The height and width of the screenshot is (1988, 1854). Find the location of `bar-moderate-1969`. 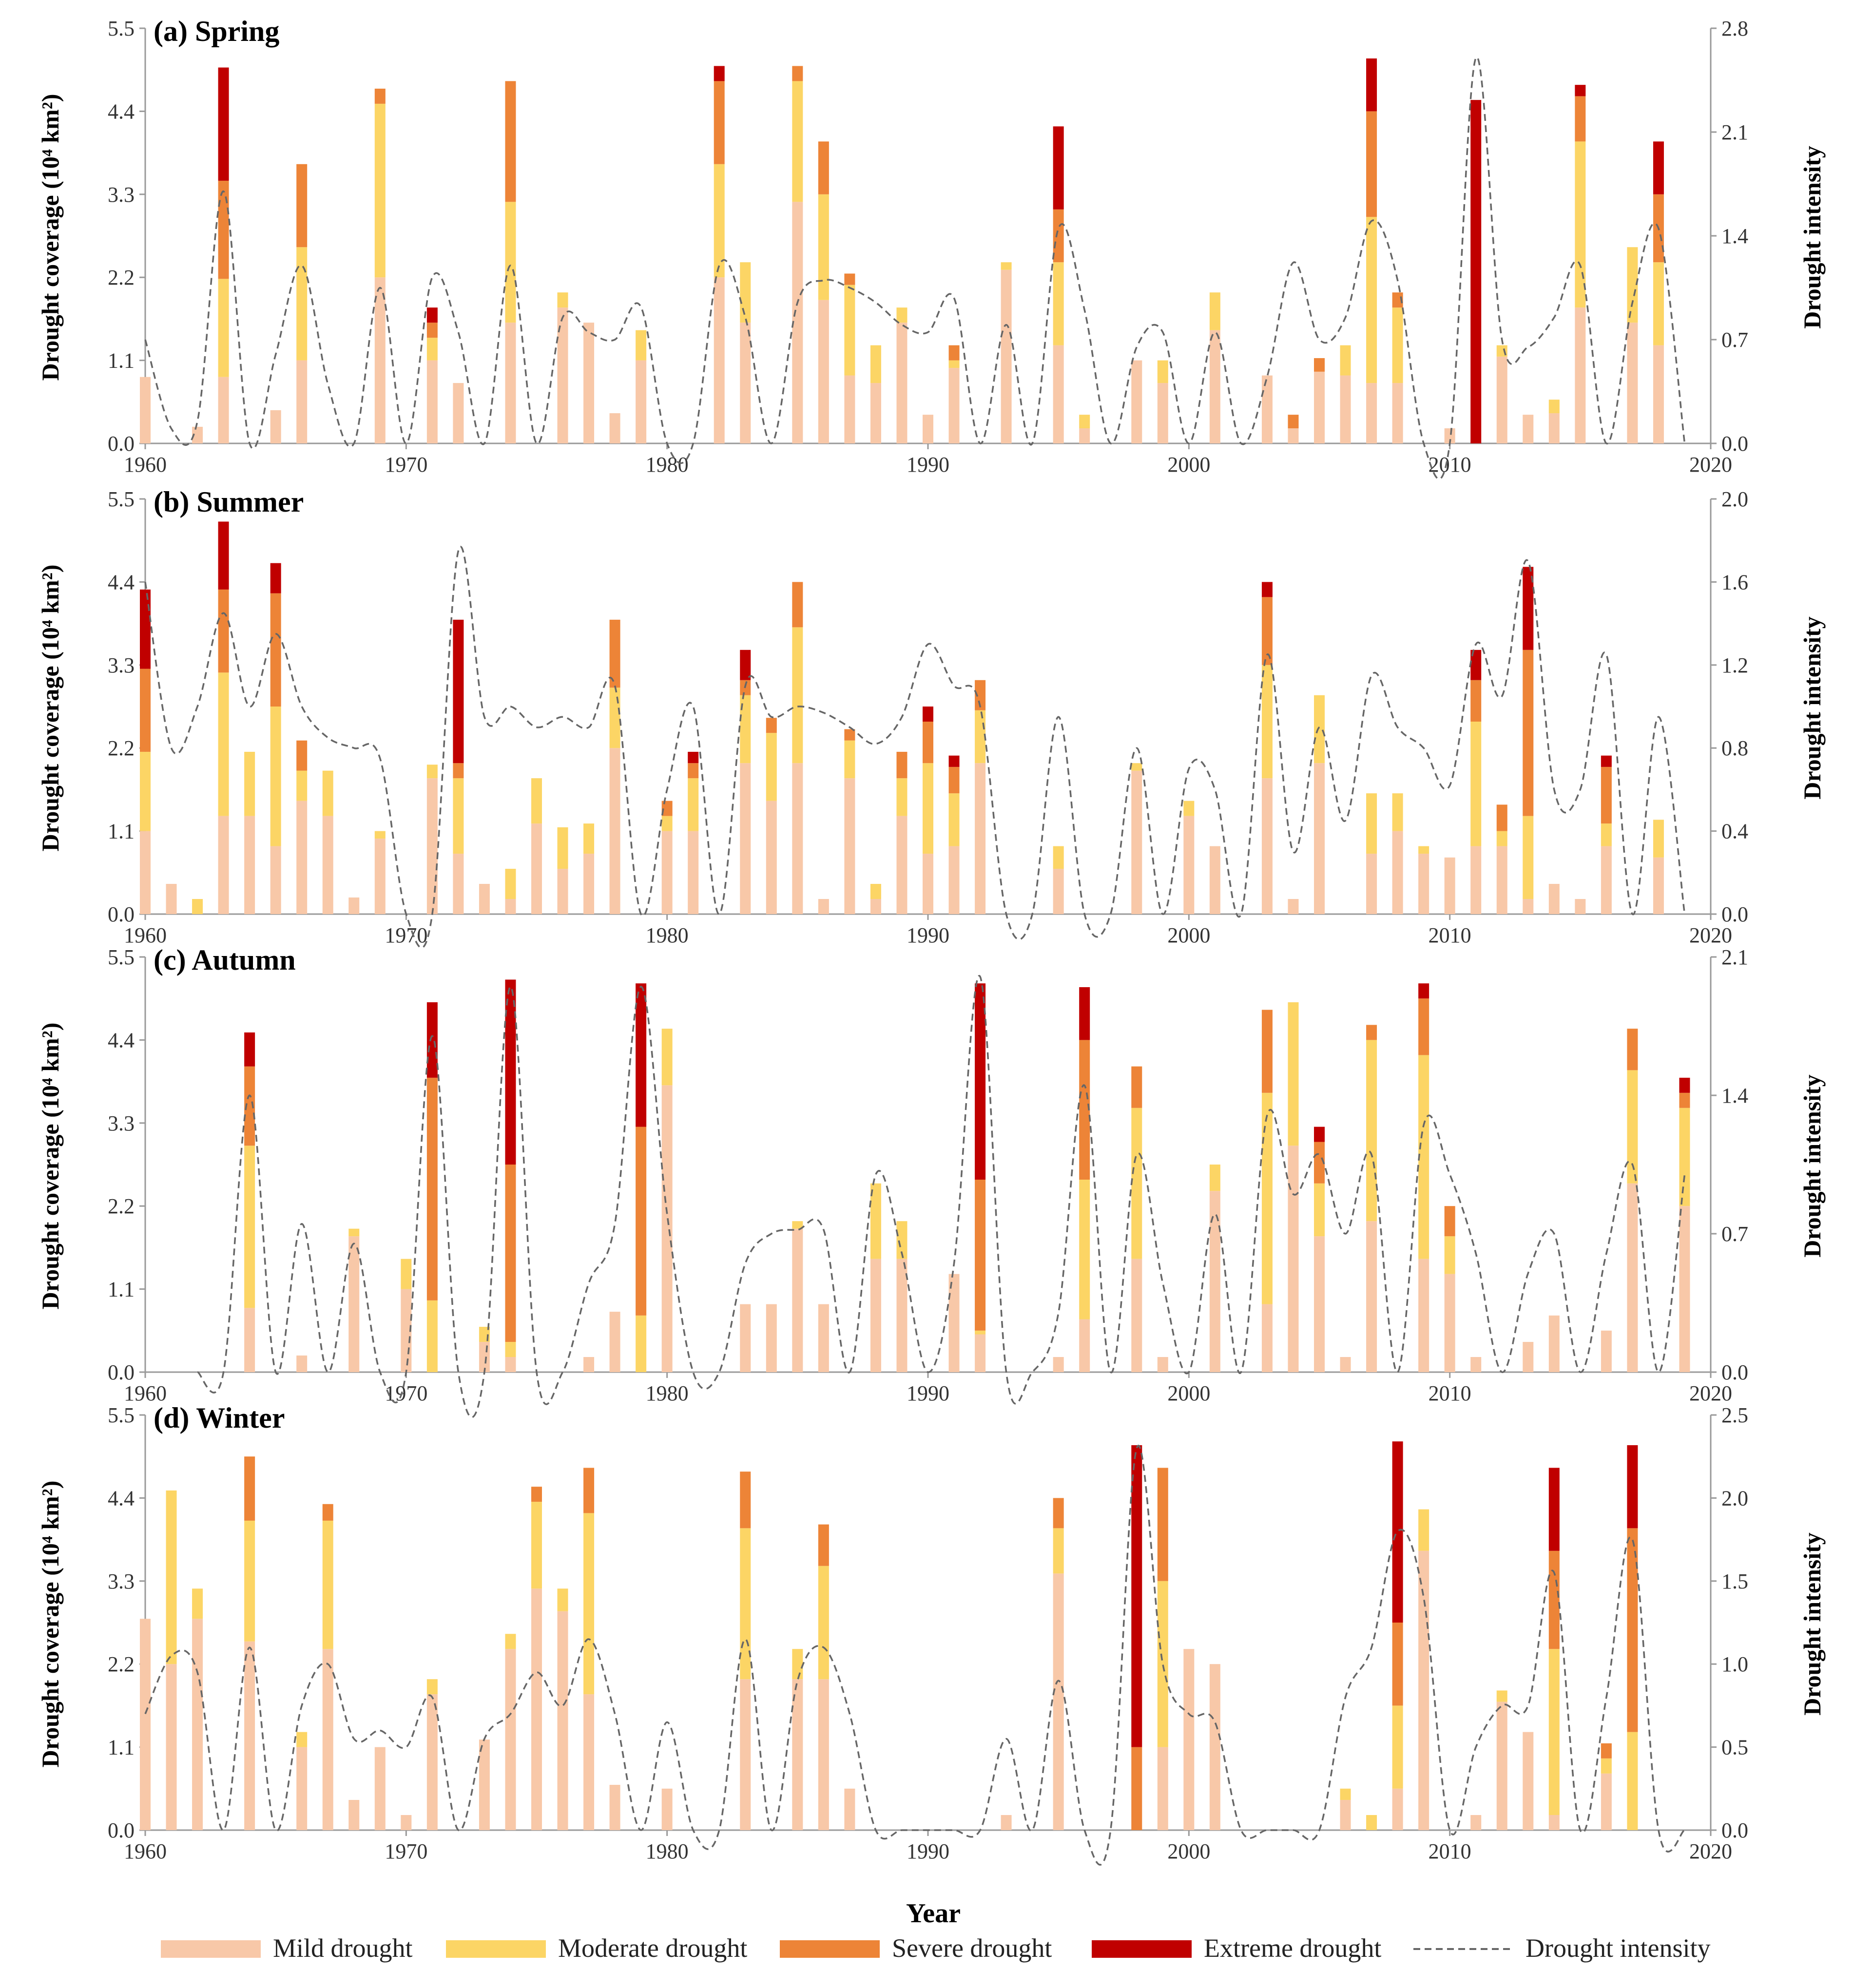

bar-moderate-1969 is located at coordinates (380, 835).